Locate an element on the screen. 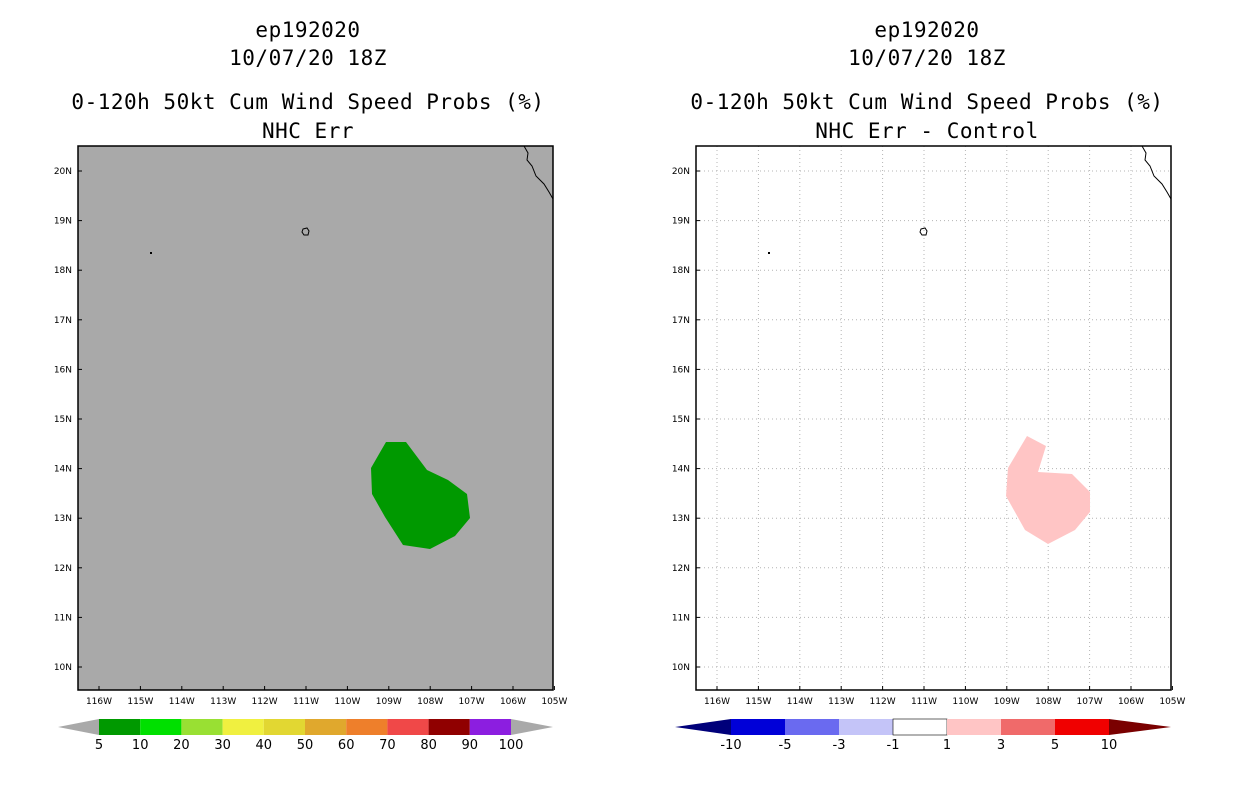 The image size is (1236, 800). colorbar-label: -5 is located at coordinates (785, 745).